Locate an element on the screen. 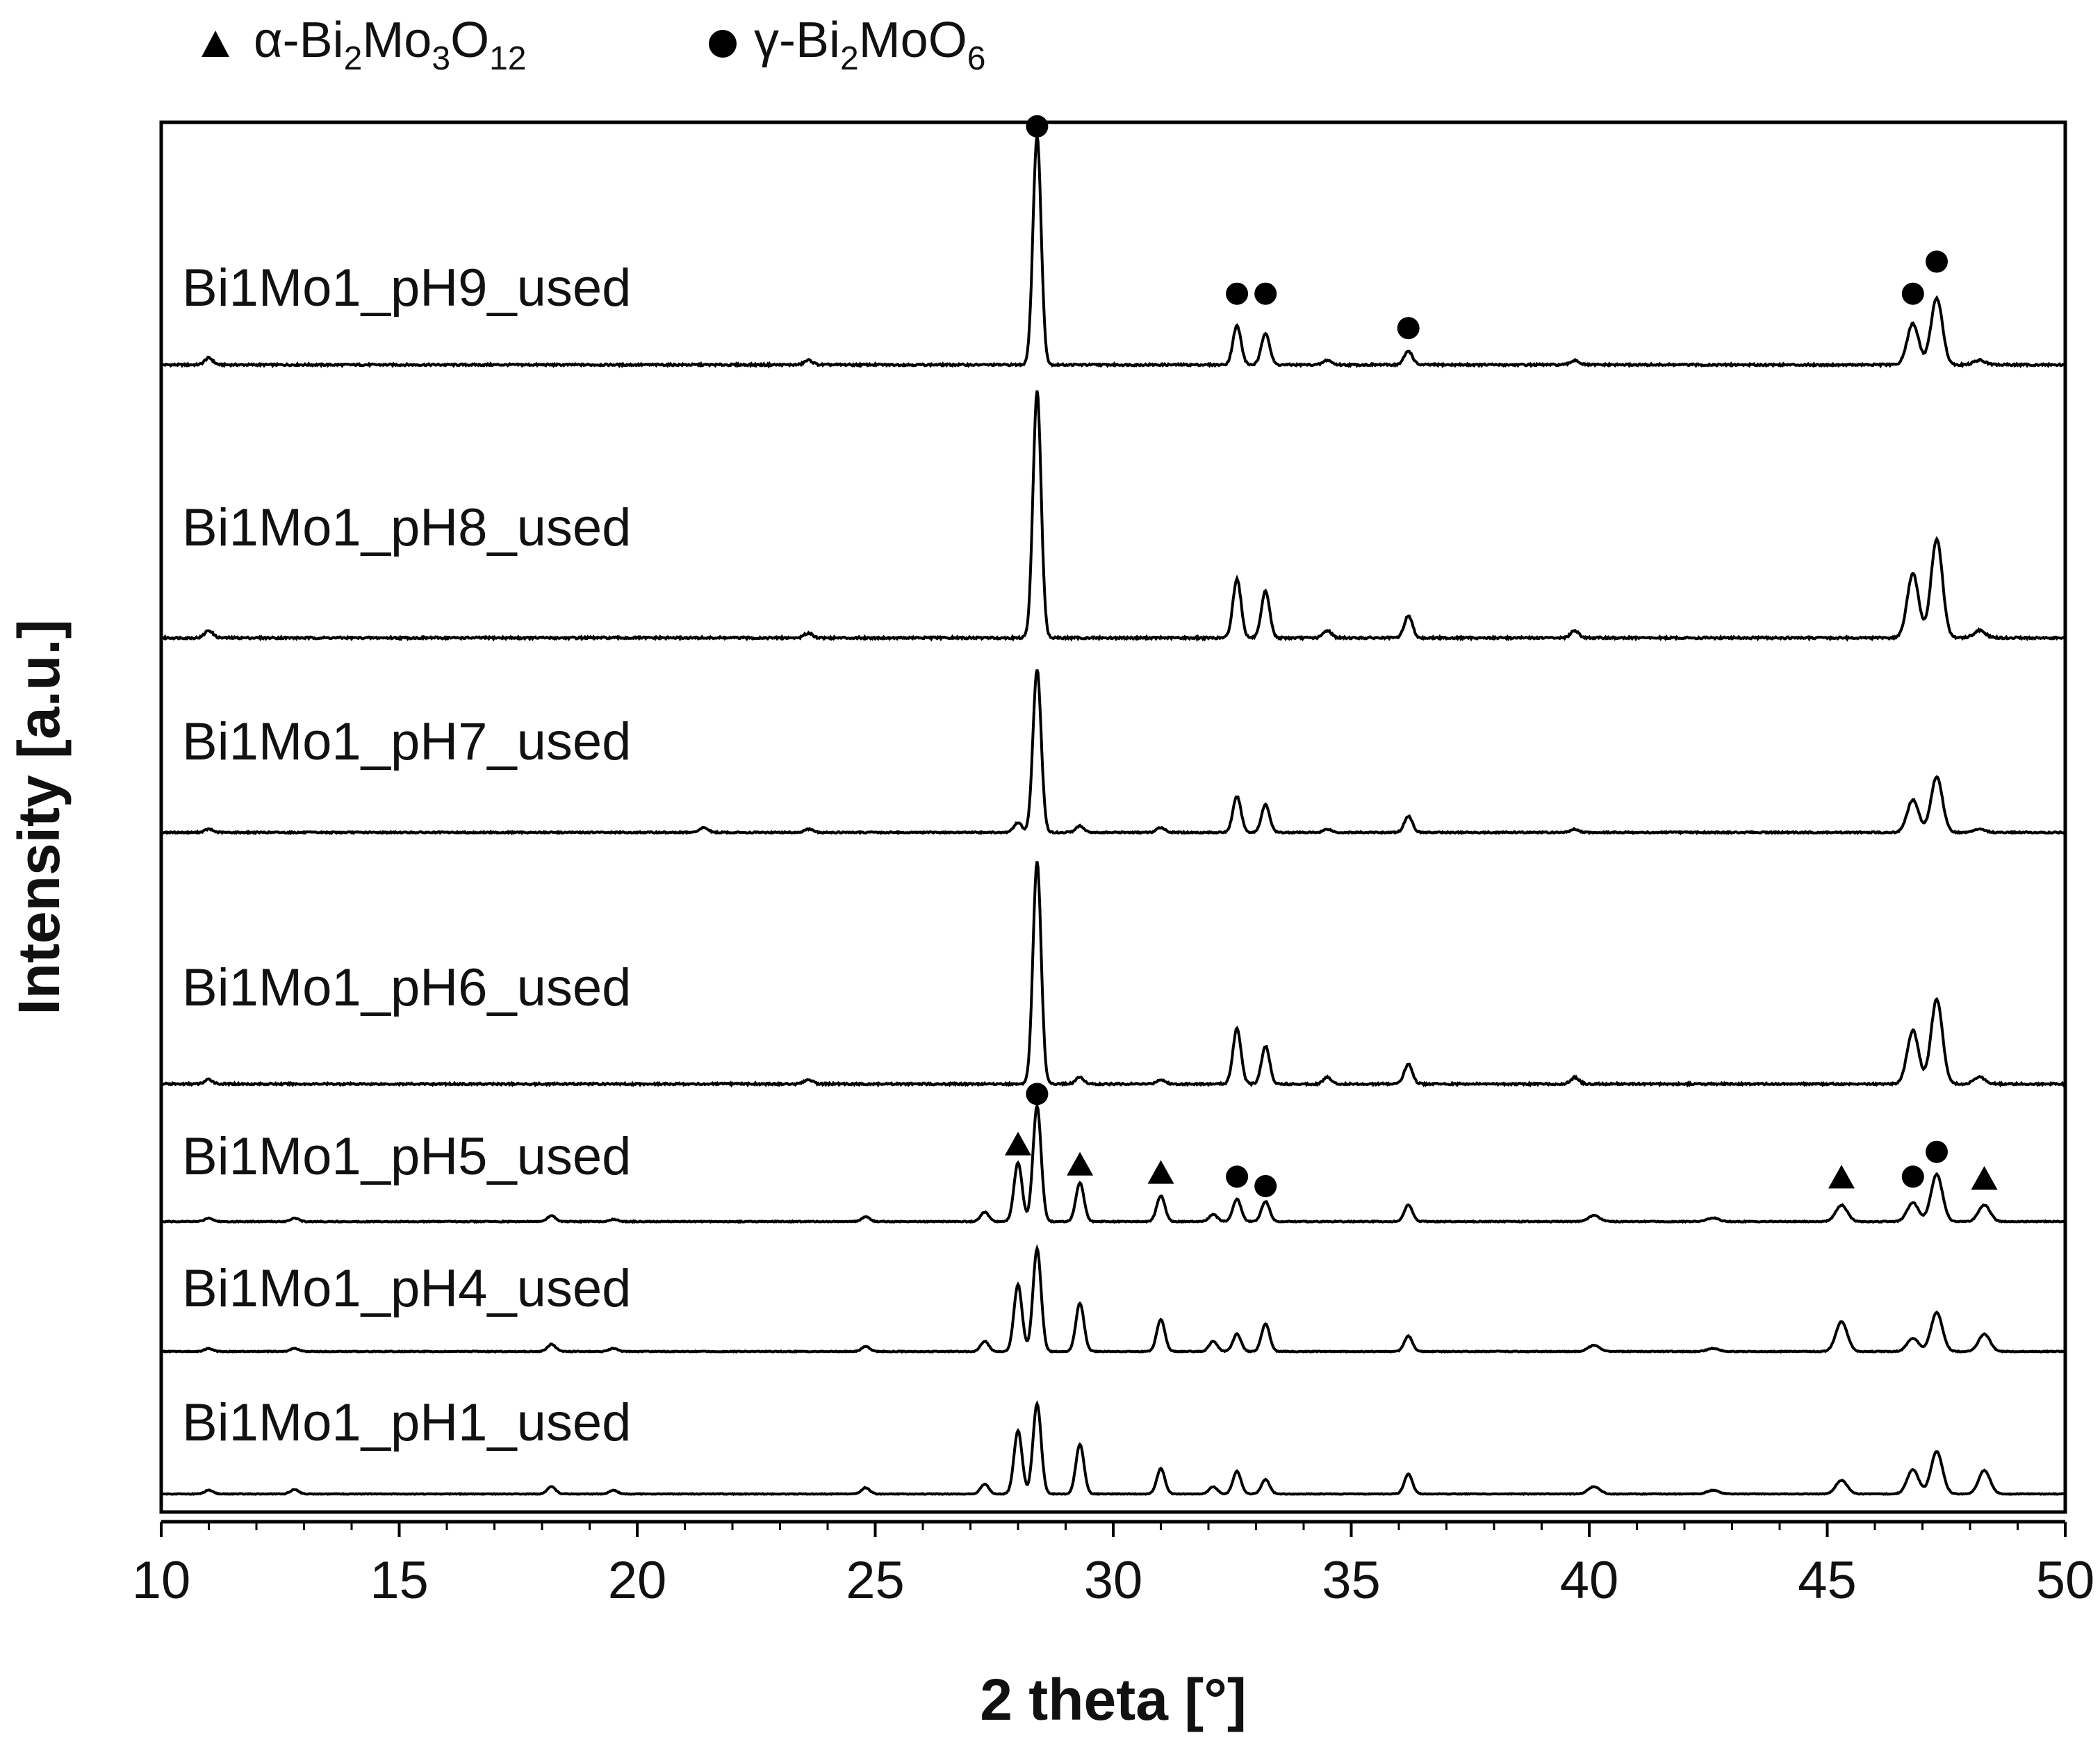 The height and width of the screenshot is (1742, 2100). series-Bi1Mo1_pH4_used: Bi1Mo1_pH4_used is located at coordinates (1113, 1299).